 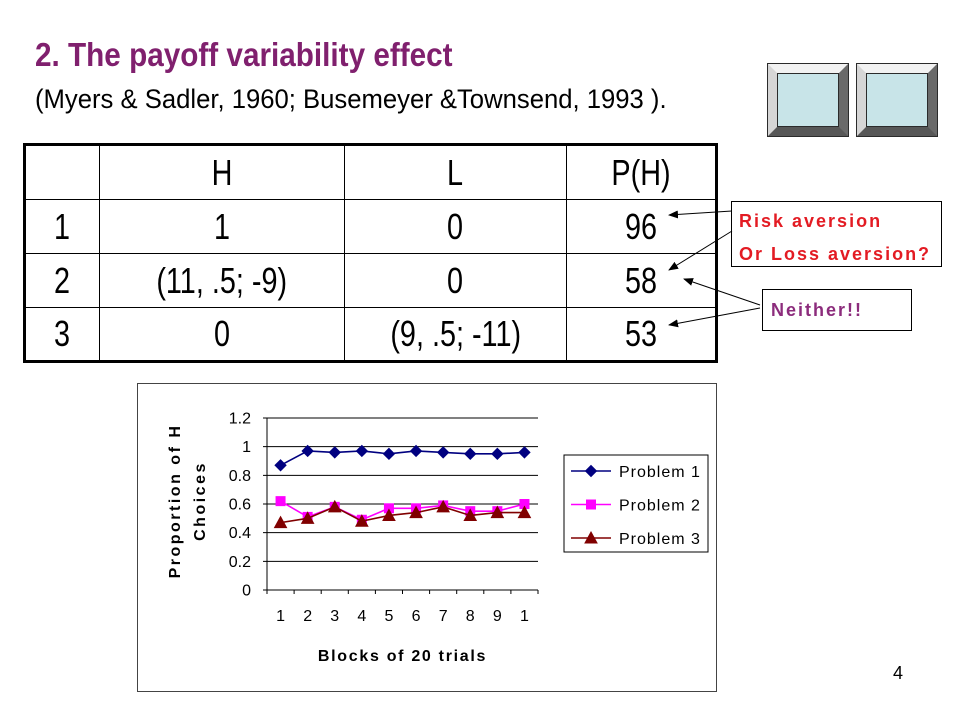 What do you see at coordinates (188, 501) in the screenshot?
I see `y-axis-title: Proportion of H Choices` at bounding box center [188, 501].